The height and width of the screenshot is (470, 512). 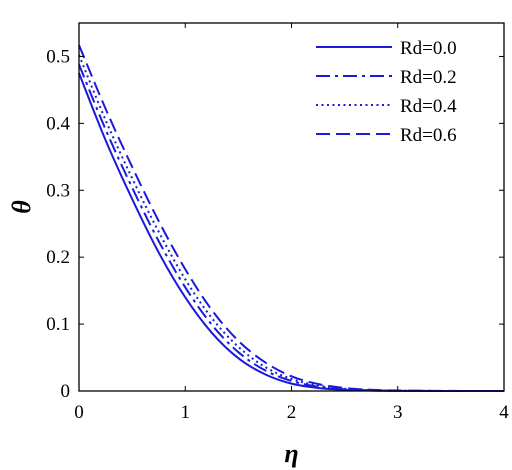 What do you see at coordinates (58, 123) in the screenshot?
I see `y-tick-label: 0.4` at bounding box center [58, 123].